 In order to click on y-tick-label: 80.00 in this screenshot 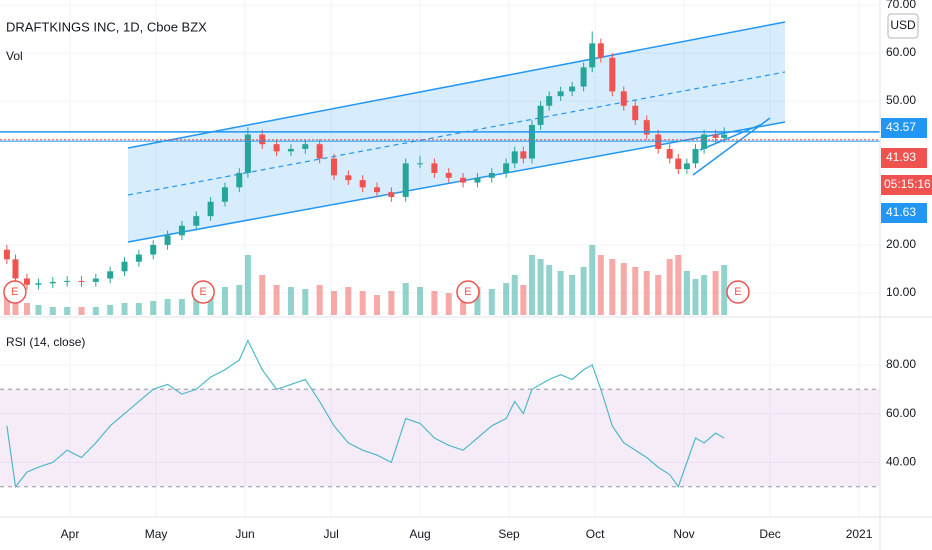, I will do `click(901, 364)`.